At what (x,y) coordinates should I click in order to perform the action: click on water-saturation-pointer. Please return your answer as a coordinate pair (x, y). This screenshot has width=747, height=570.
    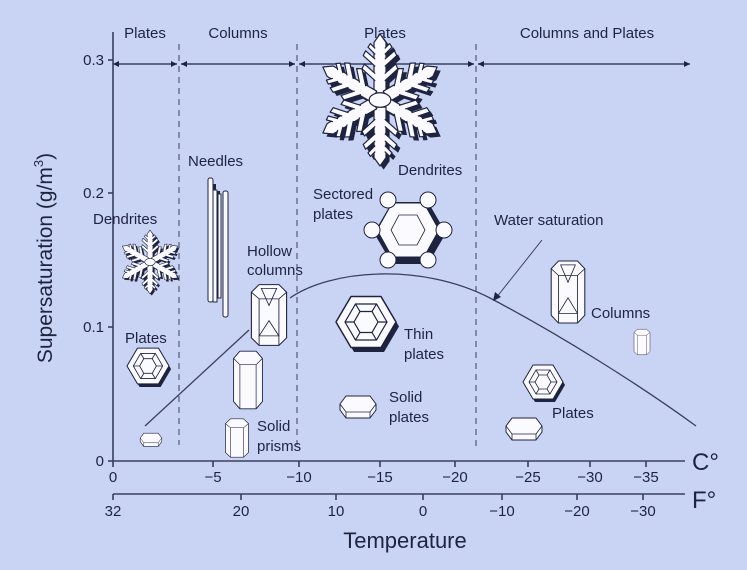
    Looking at the image, I should click on (519, 269).